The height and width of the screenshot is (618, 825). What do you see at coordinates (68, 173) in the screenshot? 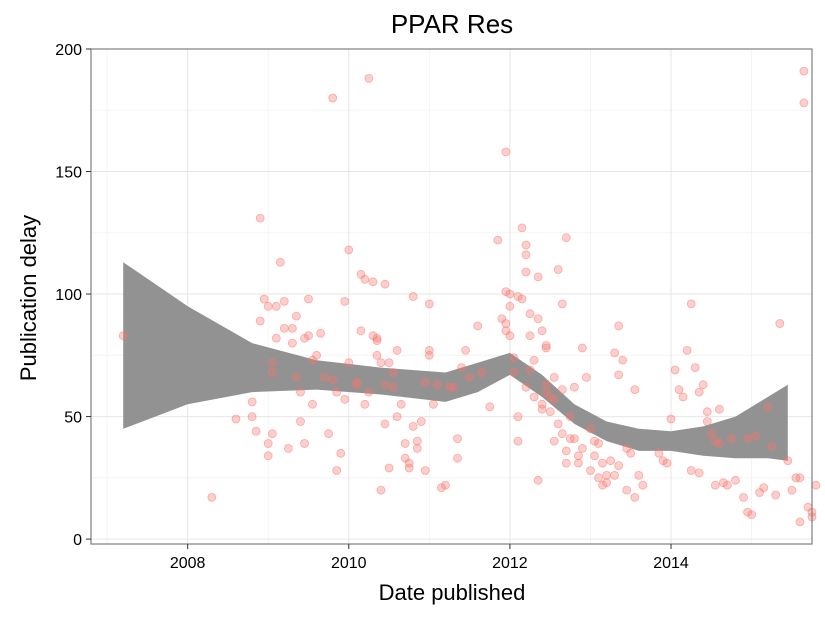
I see `y-tick-label: 150` at bounding box center [68, 173].